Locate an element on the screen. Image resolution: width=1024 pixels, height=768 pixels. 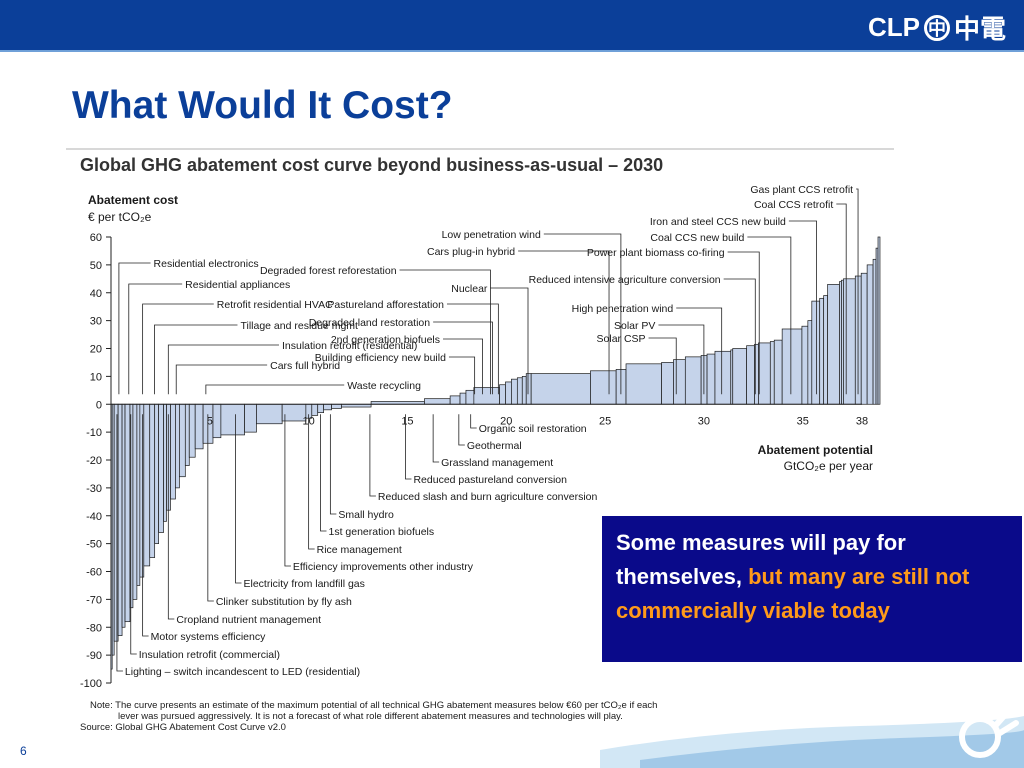
x-axis-label: Abatement potential is located at coordinates (815, 450).